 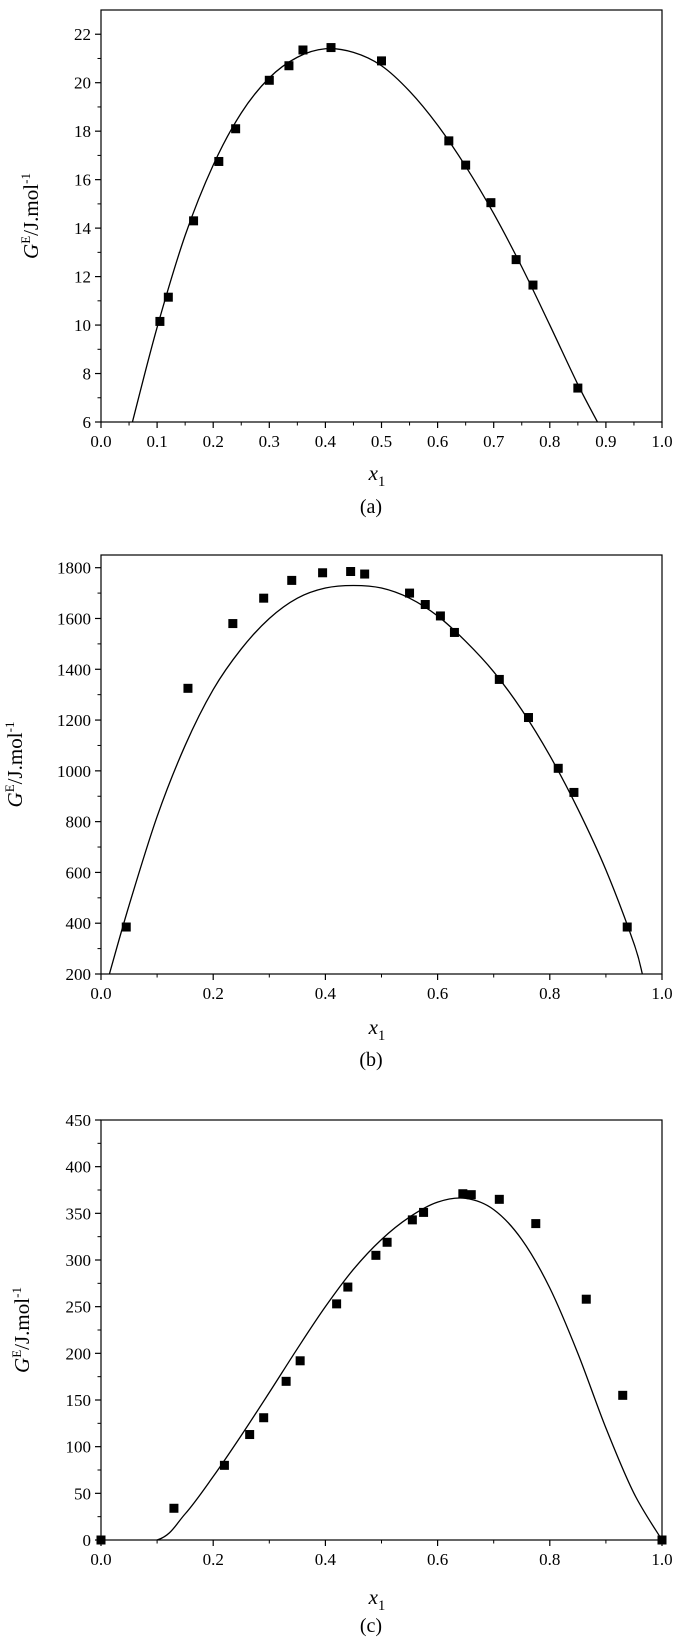 I want to click on y-tick-label: 16, so click(x=82, y=180).